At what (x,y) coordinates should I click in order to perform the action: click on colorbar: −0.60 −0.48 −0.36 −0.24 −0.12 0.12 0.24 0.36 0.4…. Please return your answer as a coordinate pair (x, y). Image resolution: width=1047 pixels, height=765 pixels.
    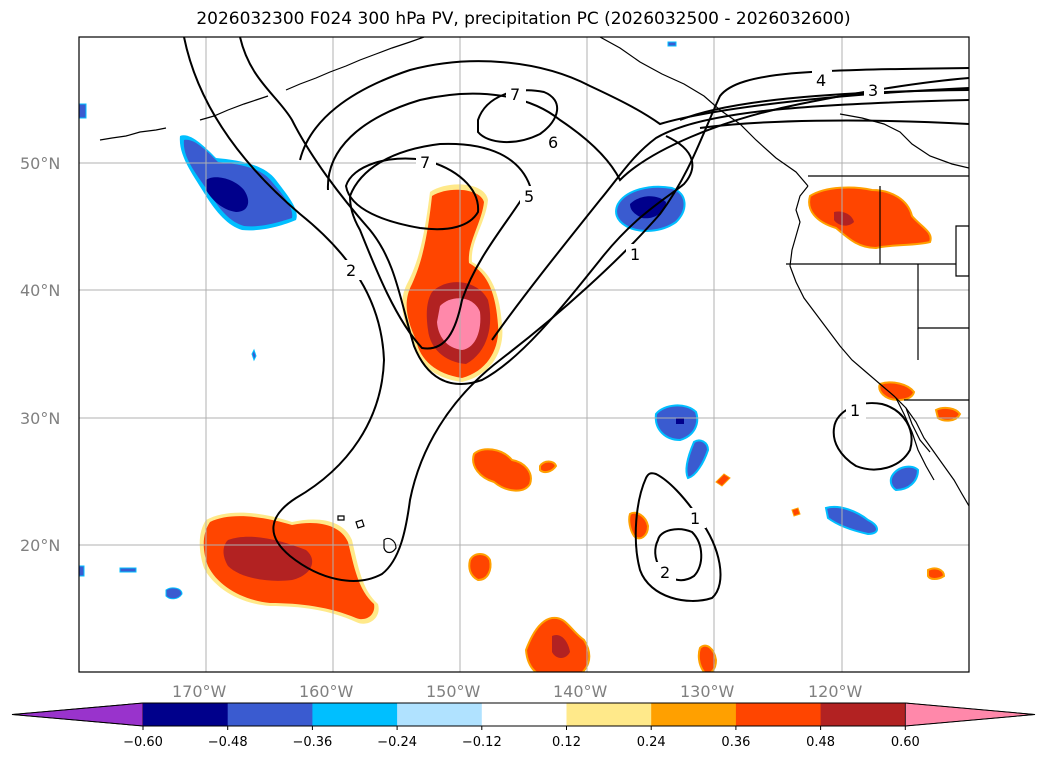
    Looking at the image, I should click on (523, 726).